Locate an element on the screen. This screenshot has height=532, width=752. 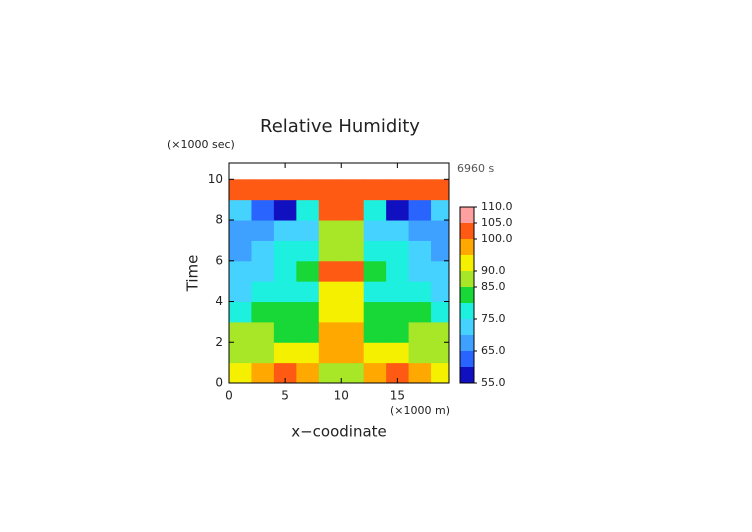
y-tick-label: 6 is located at coordinates (219, 260).